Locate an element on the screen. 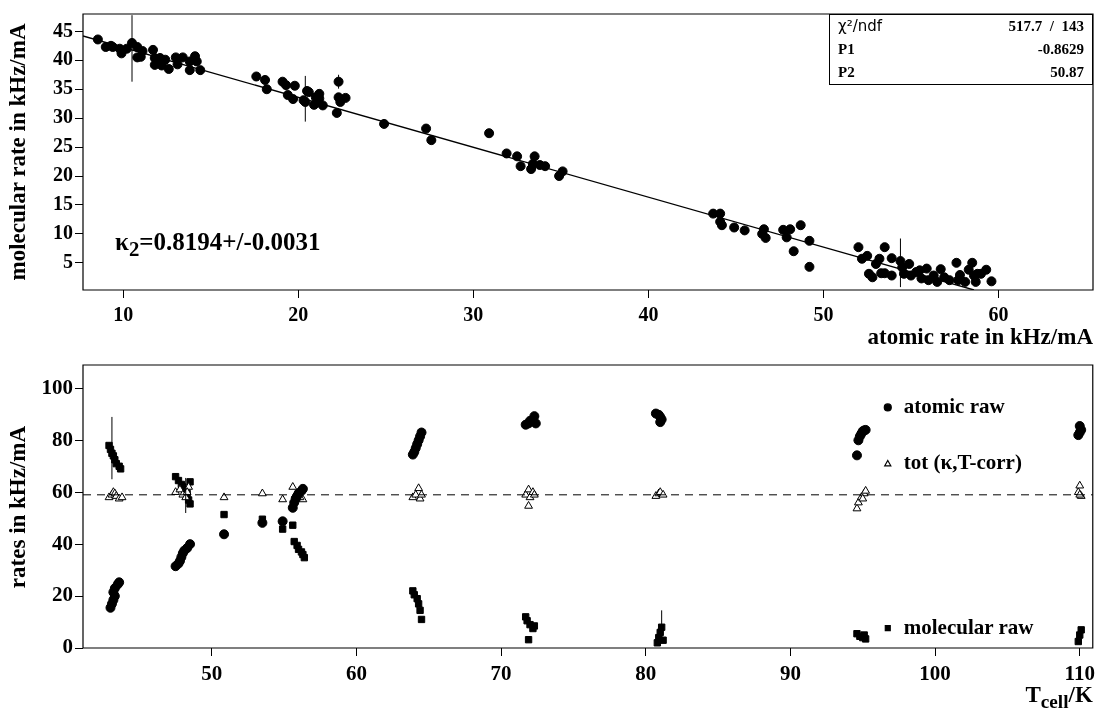 This screenshot has width=1101, height=717. y-tick-label: 5 is located at coordinates (68, 260).